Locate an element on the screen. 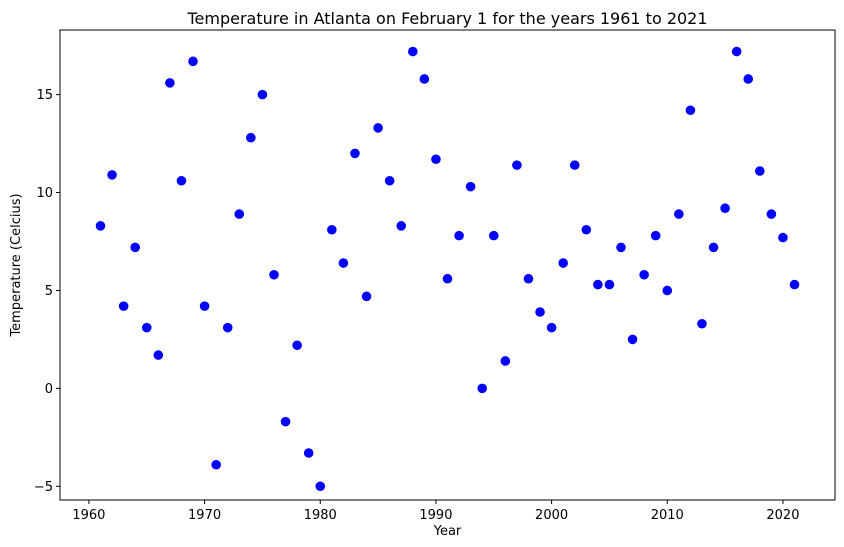 The height and width of the screenshot is (547, 844). y-tick-label: 5 is located at coordinates (49, 291).